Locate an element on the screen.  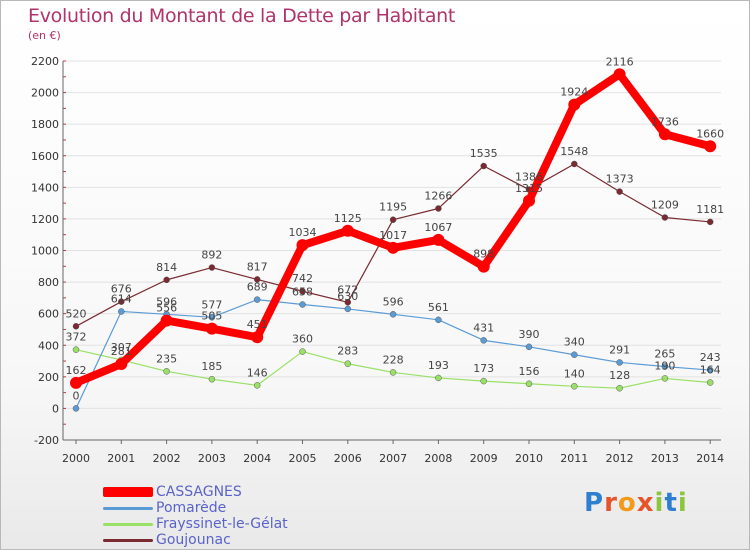
x-tick-label: 2007 is located at coordinates (393, 458).